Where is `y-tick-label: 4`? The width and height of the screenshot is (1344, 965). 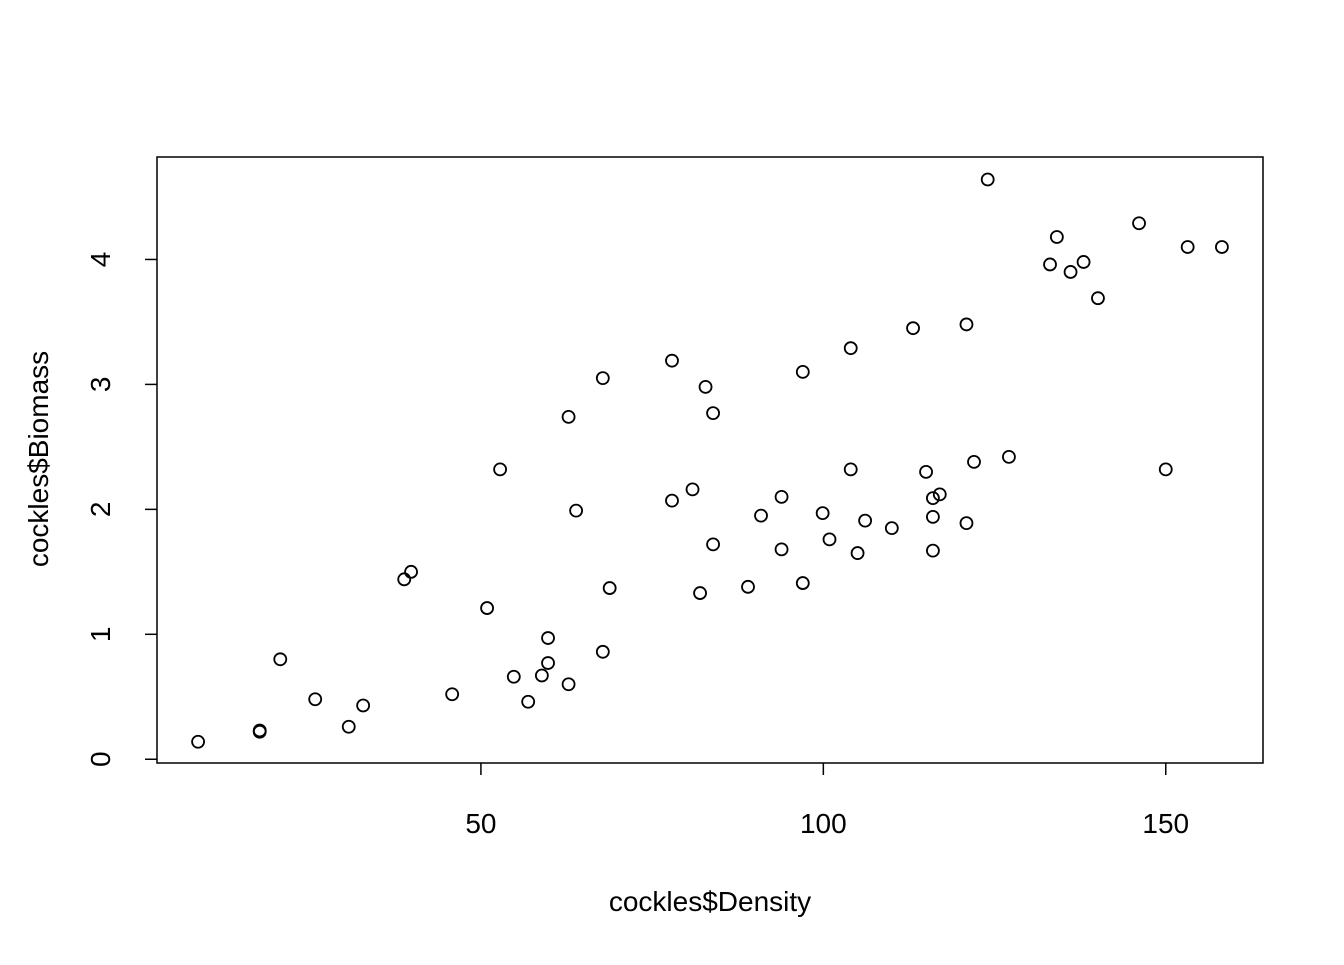
y-tick-label: 4 is located at coordinates (100, 260).